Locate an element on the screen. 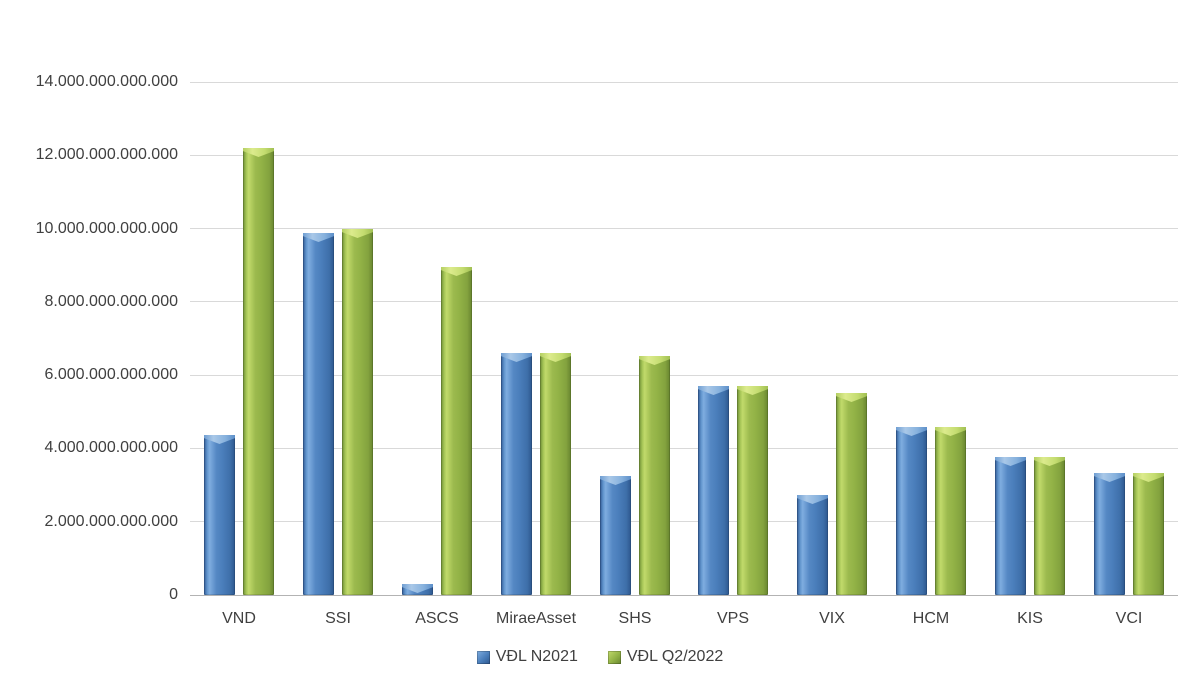 The height and width of the screenshot is (681, 1200). bar-shs-vdl-q2-2022 is located at coordinates (654, 475).